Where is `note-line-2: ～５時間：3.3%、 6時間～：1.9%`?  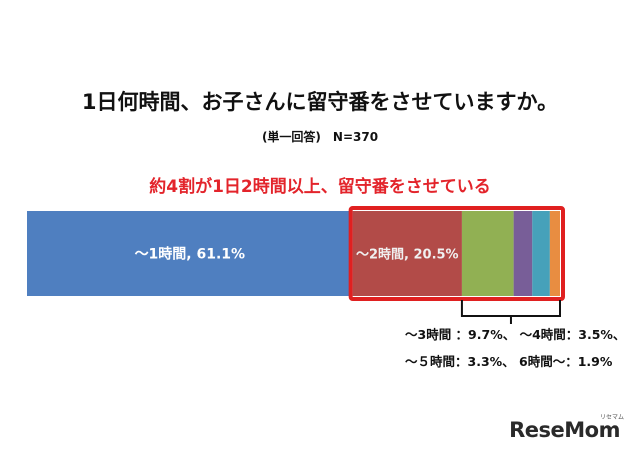 note-line-2: ～５時間：3.3%、 6時間～：1.9% is located at coordinates (509, 361).